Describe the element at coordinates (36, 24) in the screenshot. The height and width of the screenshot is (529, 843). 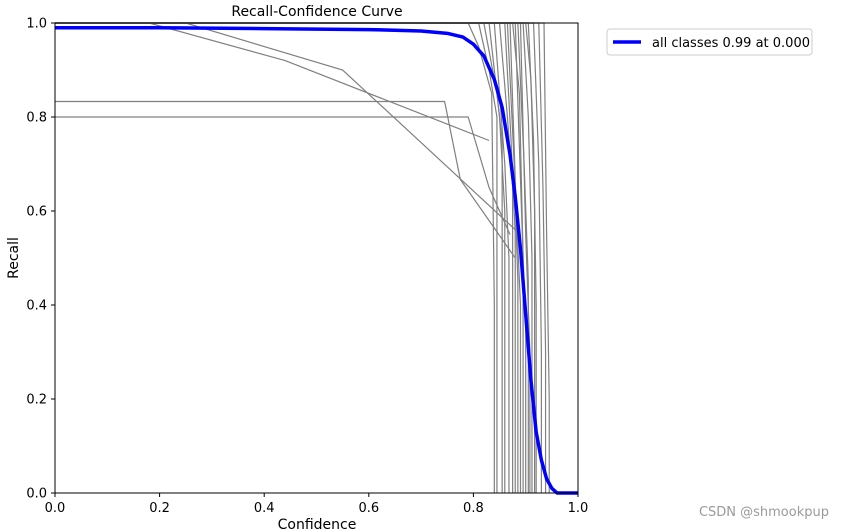
I see `y-tick-label: 1.0` at that location.